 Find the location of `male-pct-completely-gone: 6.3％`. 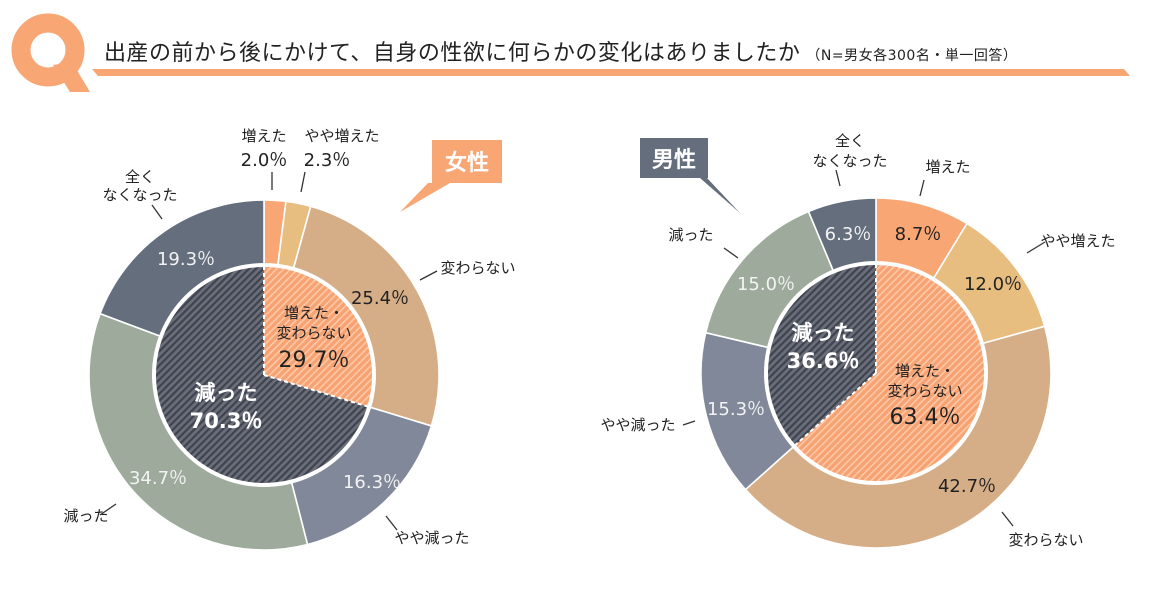

male-pct-completely-gone: 6.3％ is located at coordinates (848, 234).